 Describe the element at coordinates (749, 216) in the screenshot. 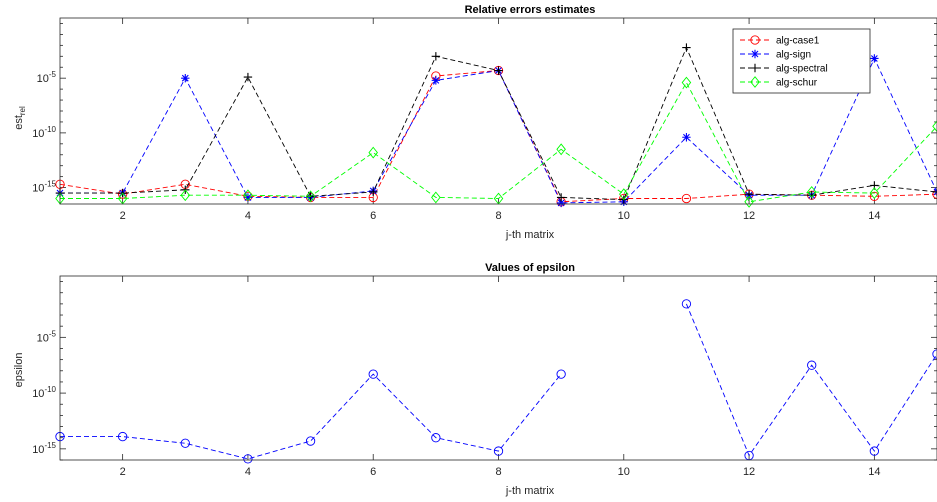

I see `top-x-tick-label: 12` at that location.